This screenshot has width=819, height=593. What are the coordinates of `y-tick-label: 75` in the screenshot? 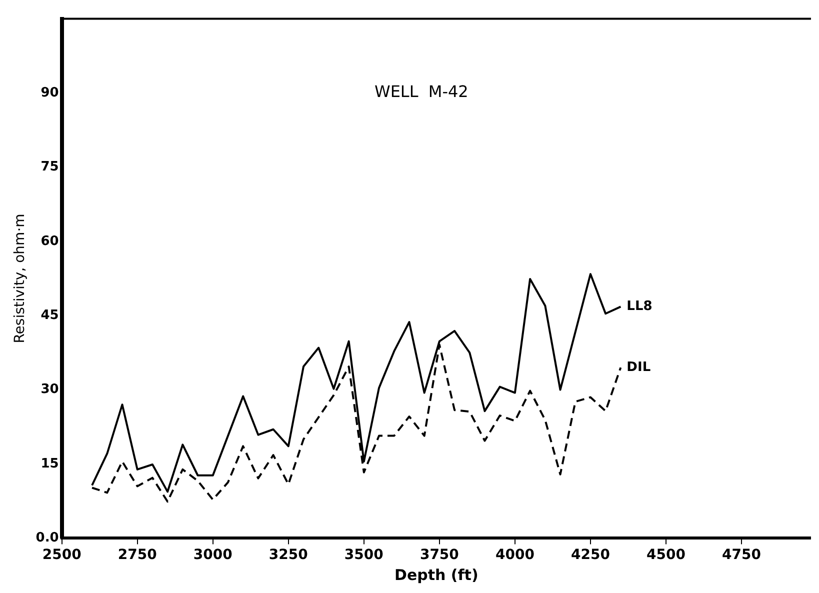 It's located at (49, 167).